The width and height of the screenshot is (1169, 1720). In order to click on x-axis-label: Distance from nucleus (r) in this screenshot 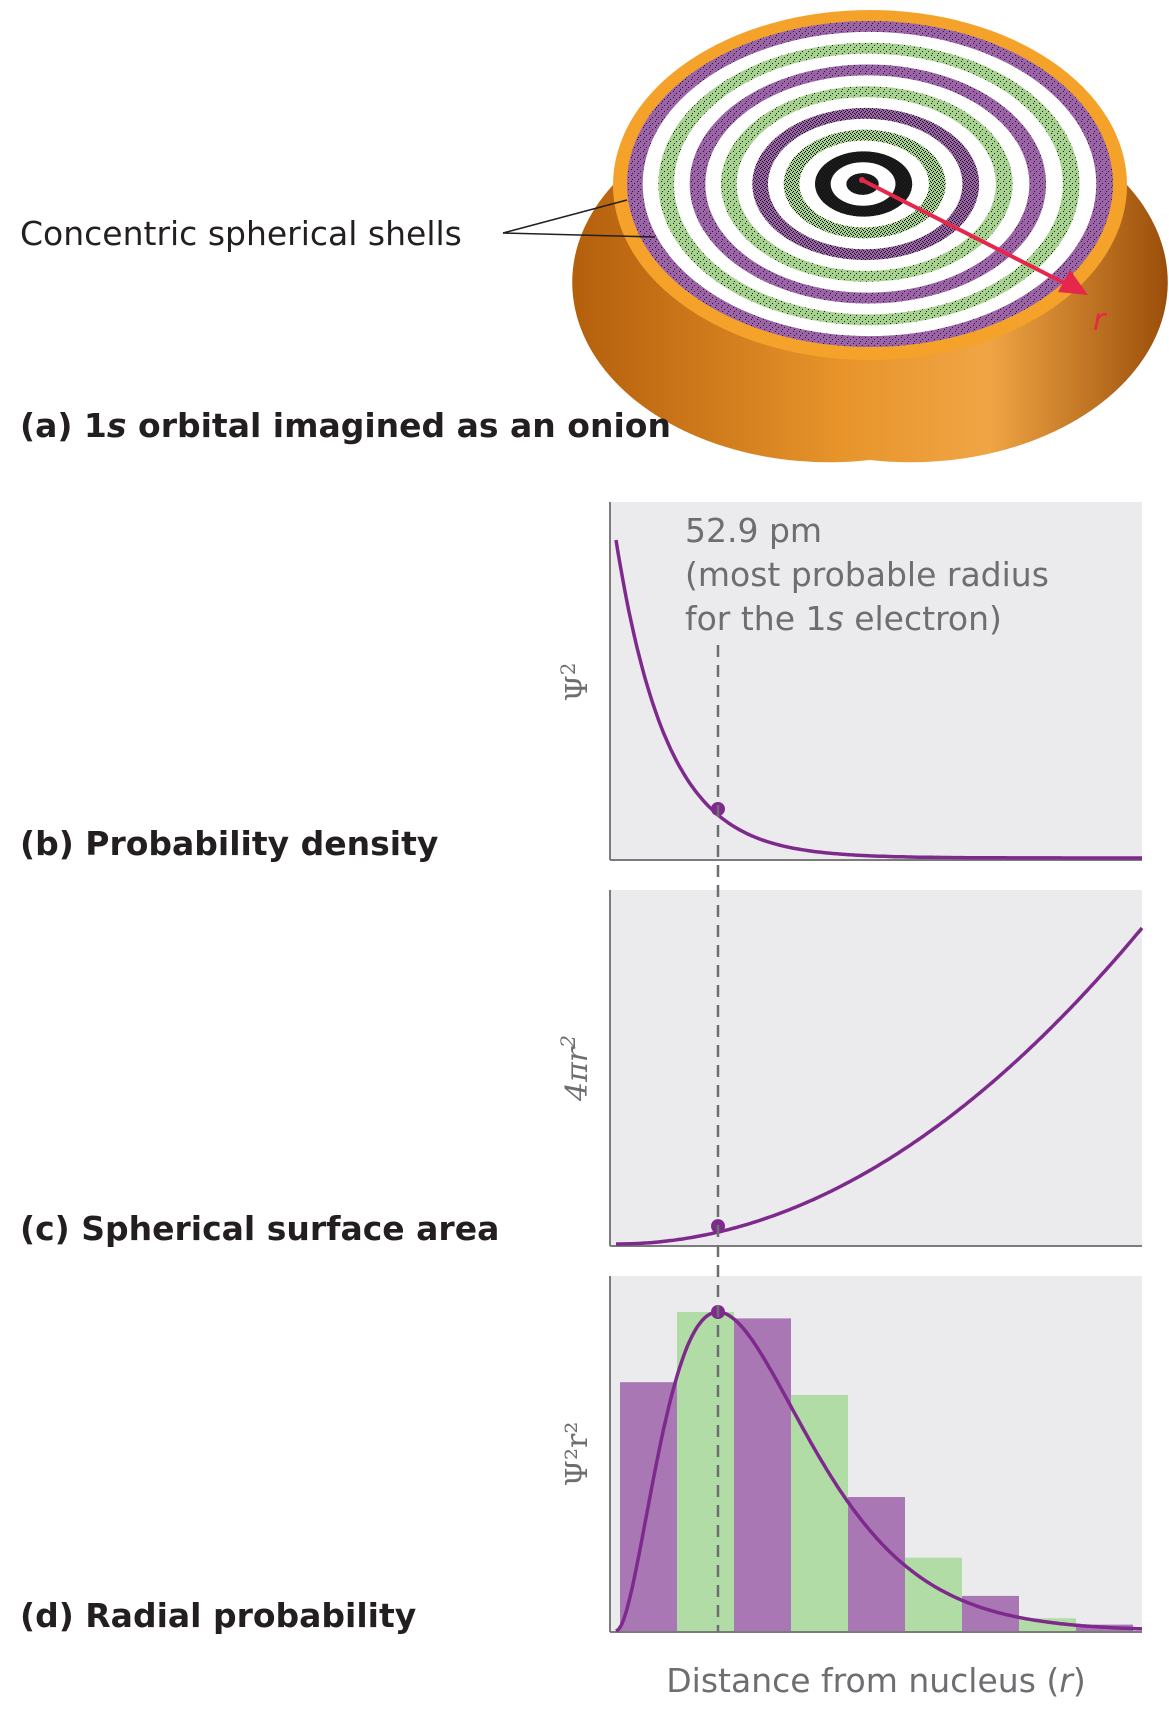, I will do `click(875, 1680)`.